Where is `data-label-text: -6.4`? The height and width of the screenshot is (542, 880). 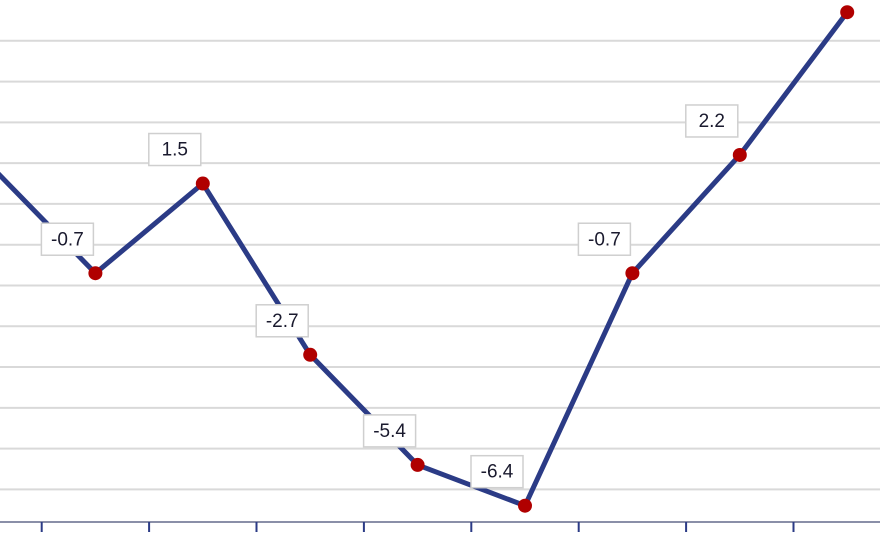
data-label-text: -6.4 is located at coordinates (497, 472).